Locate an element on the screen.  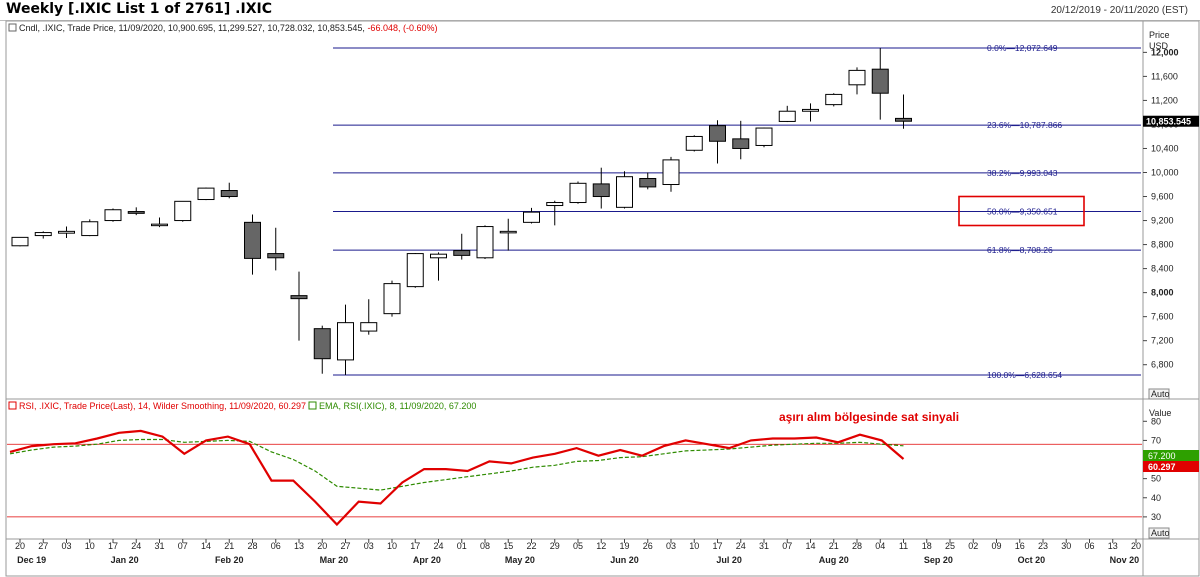
fib-level-label: 23.6%—10,787.866 is located at coordinates (1024, 125).